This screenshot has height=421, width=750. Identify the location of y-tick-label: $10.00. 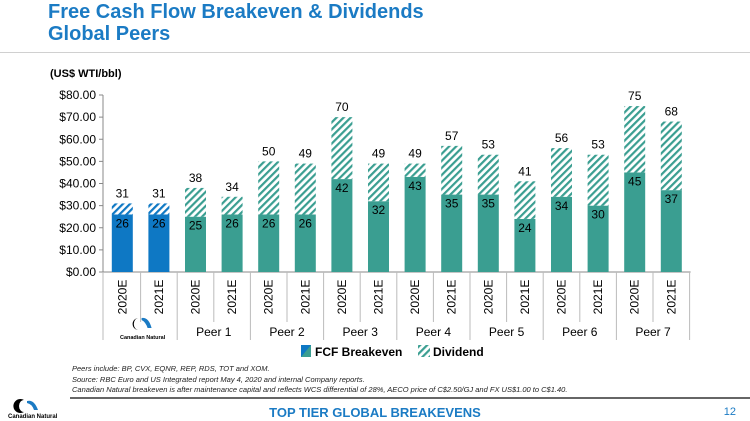
(77, 250).